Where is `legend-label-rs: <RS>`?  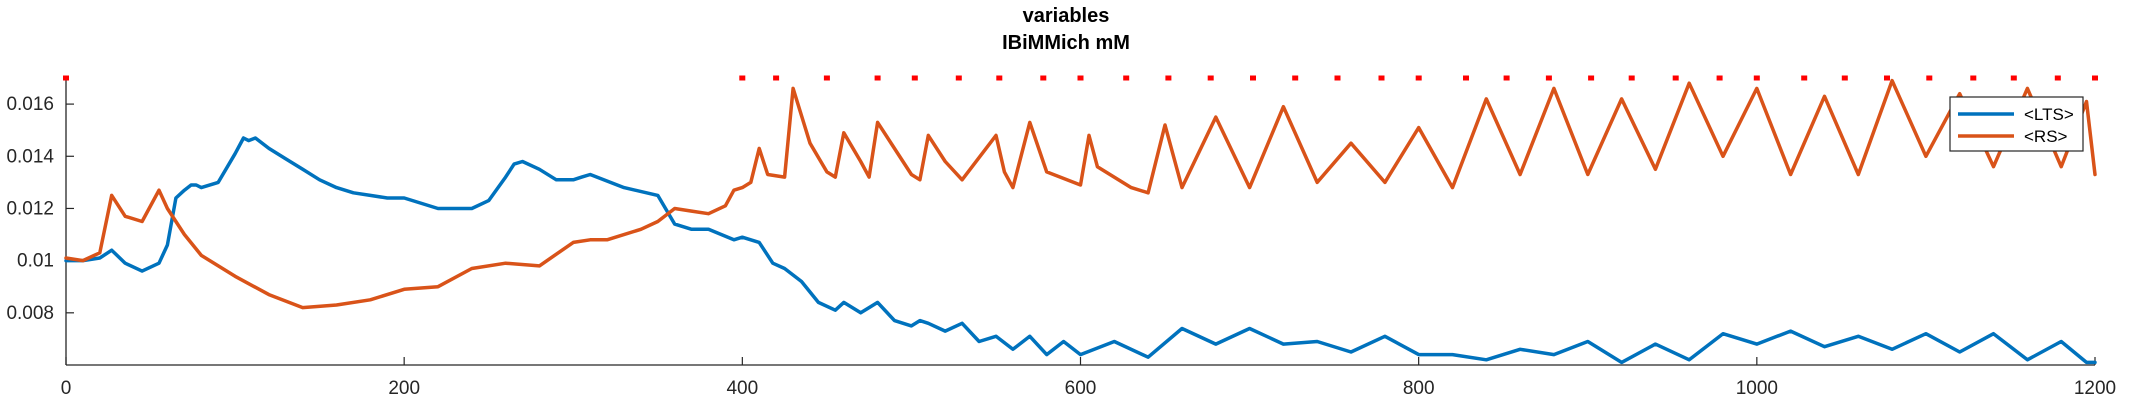
legend-label-rs: <RS> is located at coordinates (2046, 136).